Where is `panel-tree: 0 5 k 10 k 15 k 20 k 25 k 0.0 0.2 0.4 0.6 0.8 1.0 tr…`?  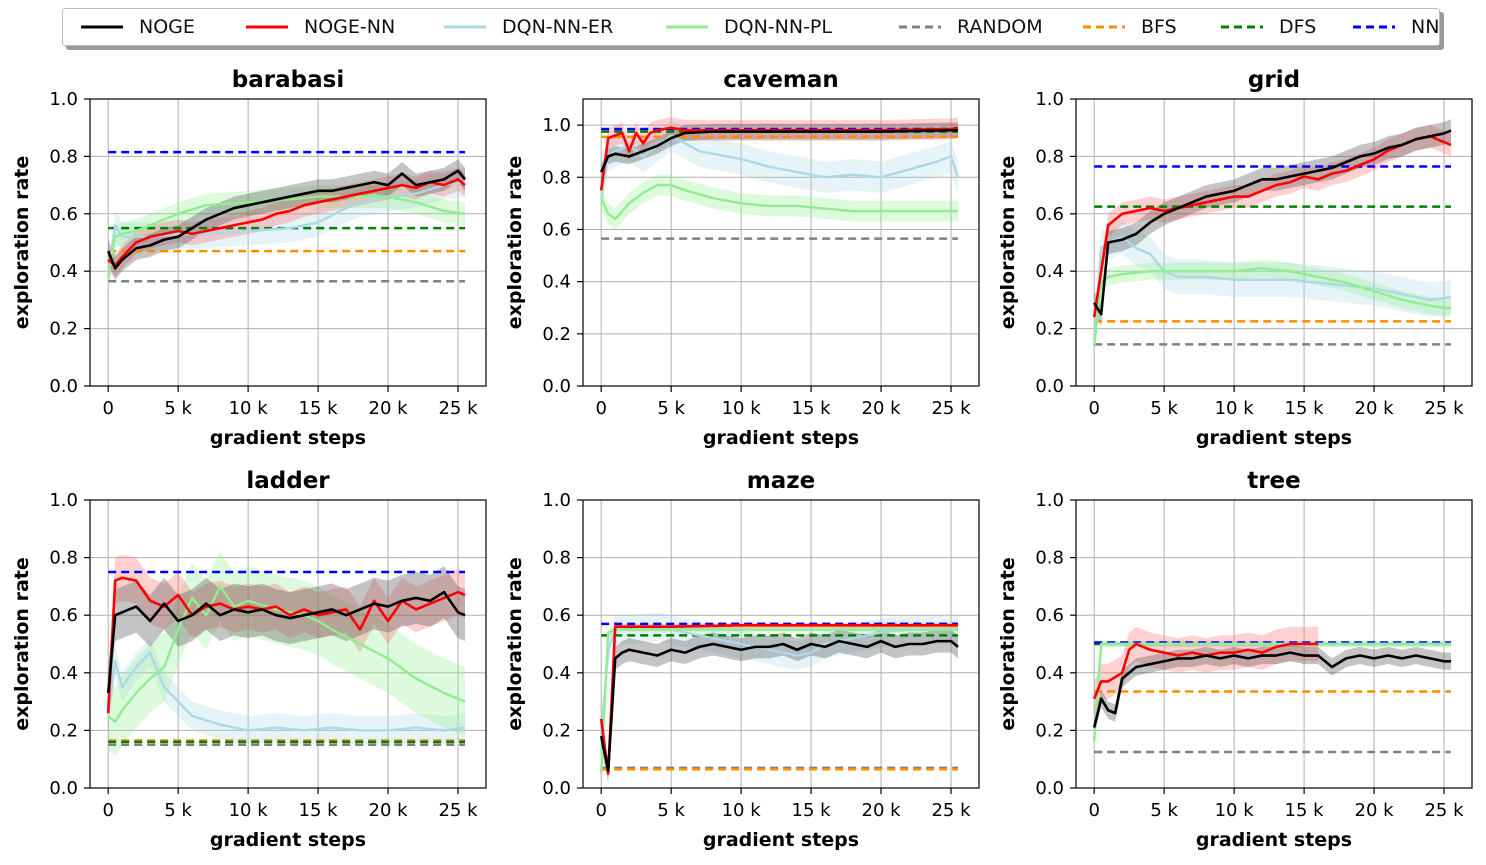 panel-tree: 0 5 k 10 k 15 k 20 k 25 k 0.0 0.2 0.4 0.6 0.8 1.0 tr… is located at coordinates (1235, 659).